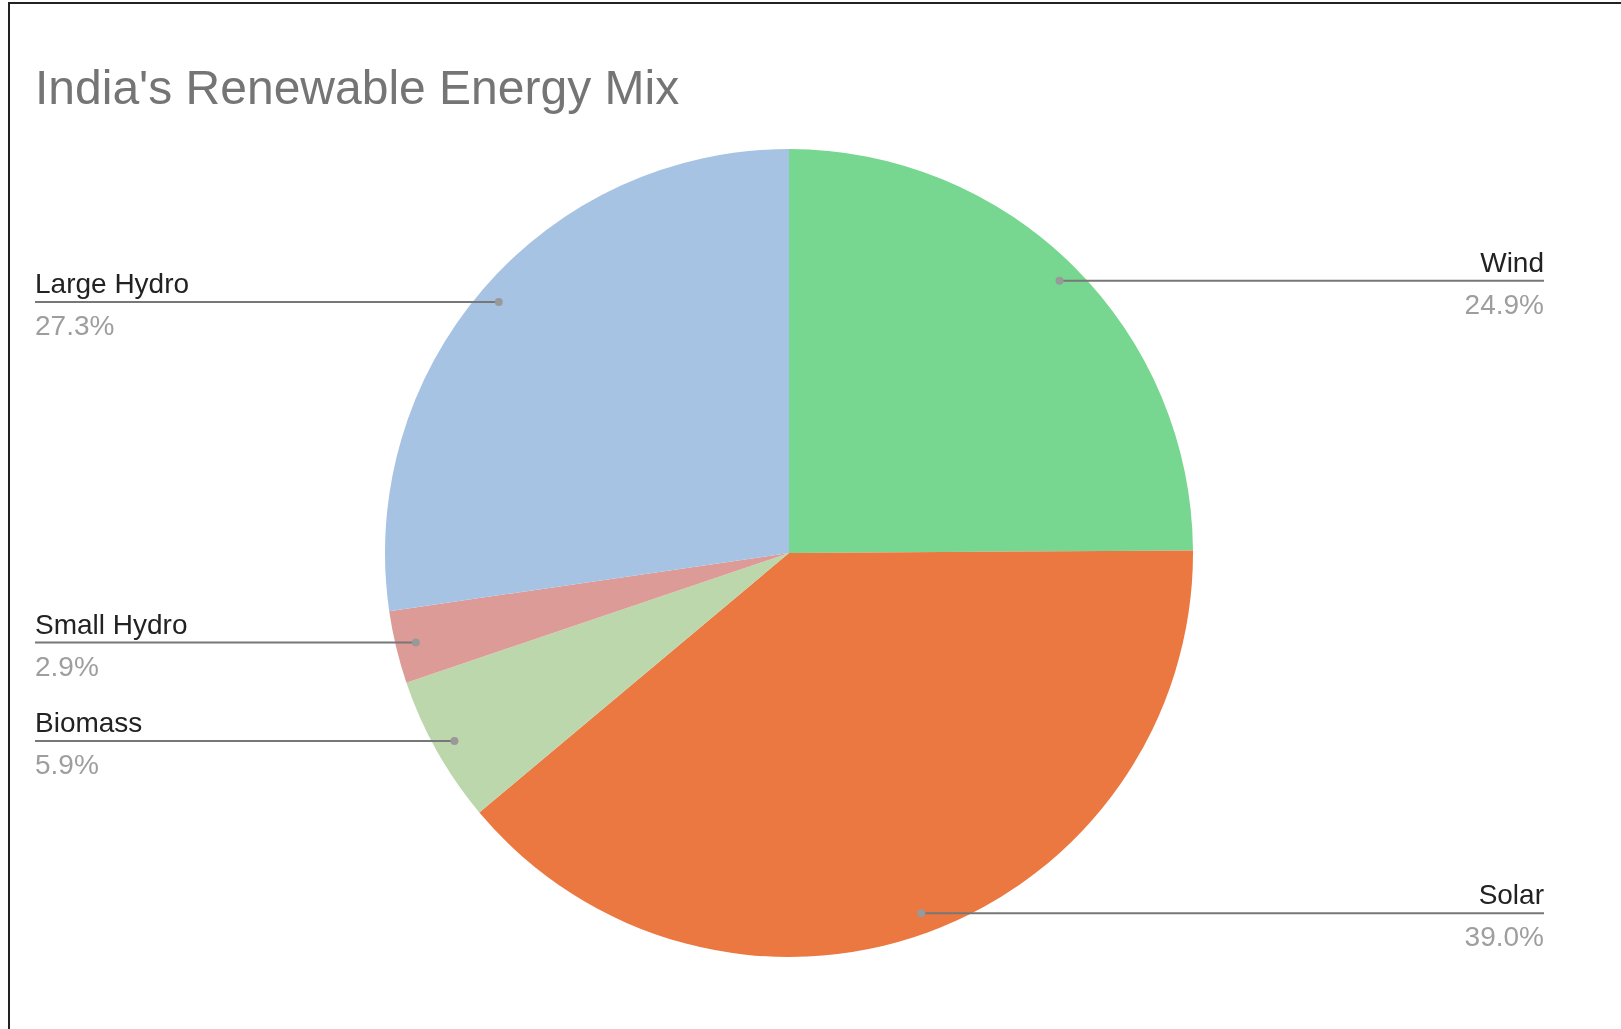 The height and width of the screenshot is (1029, 1621). Describe the element at coordinates (1511, 895) in the screenshot. I see `slice-label: Solar` at that location.